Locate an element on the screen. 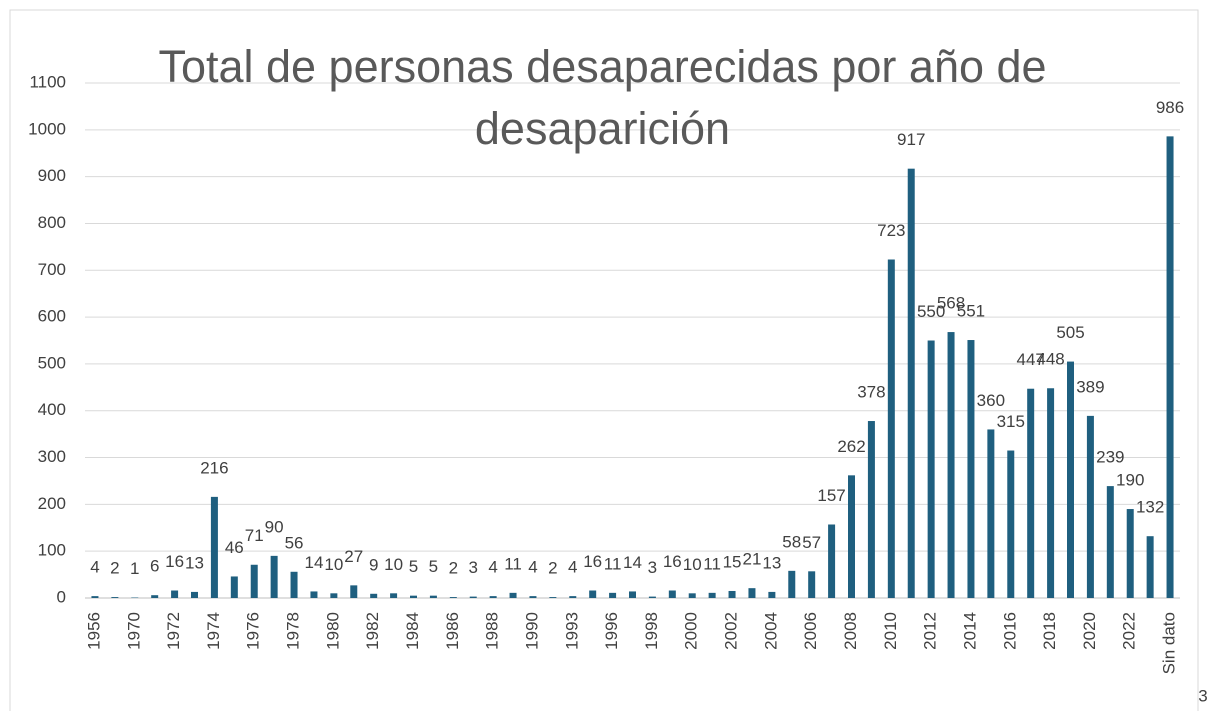 The image size is (1212, 711). x-tick-label: 2020 is located at coordinates (1089, 631).